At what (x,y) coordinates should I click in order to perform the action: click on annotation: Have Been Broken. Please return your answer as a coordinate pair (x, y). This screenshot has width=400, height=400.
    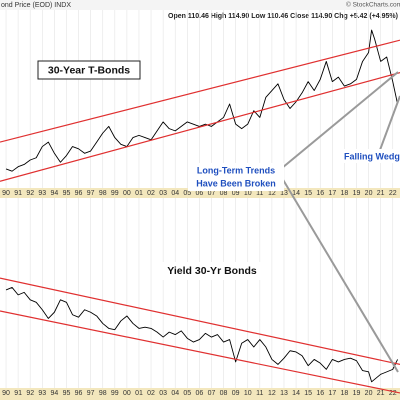
    Looking at the image, I should click on (236, 183).